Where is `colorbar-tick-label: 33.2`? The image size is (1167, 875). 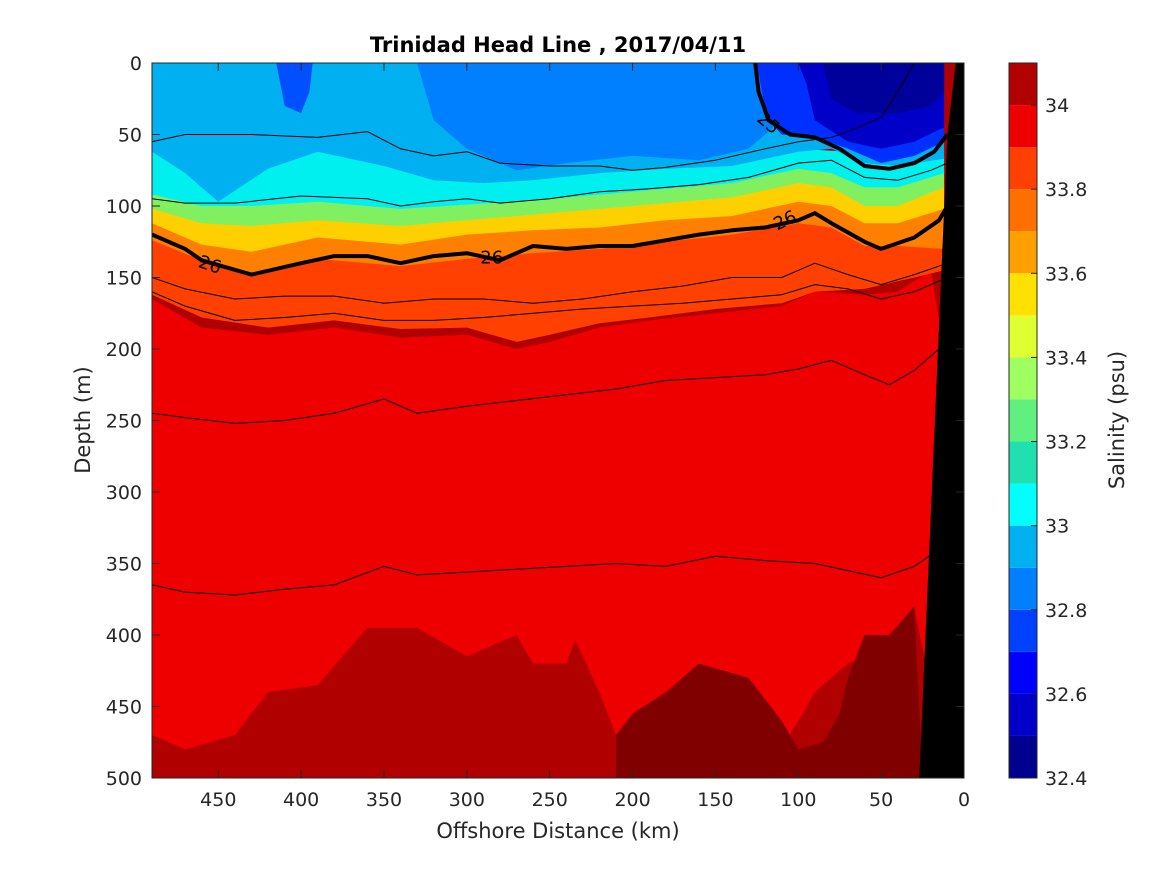
colorbar-tick-label: 33.2 is located at coordinates (1066, 443).